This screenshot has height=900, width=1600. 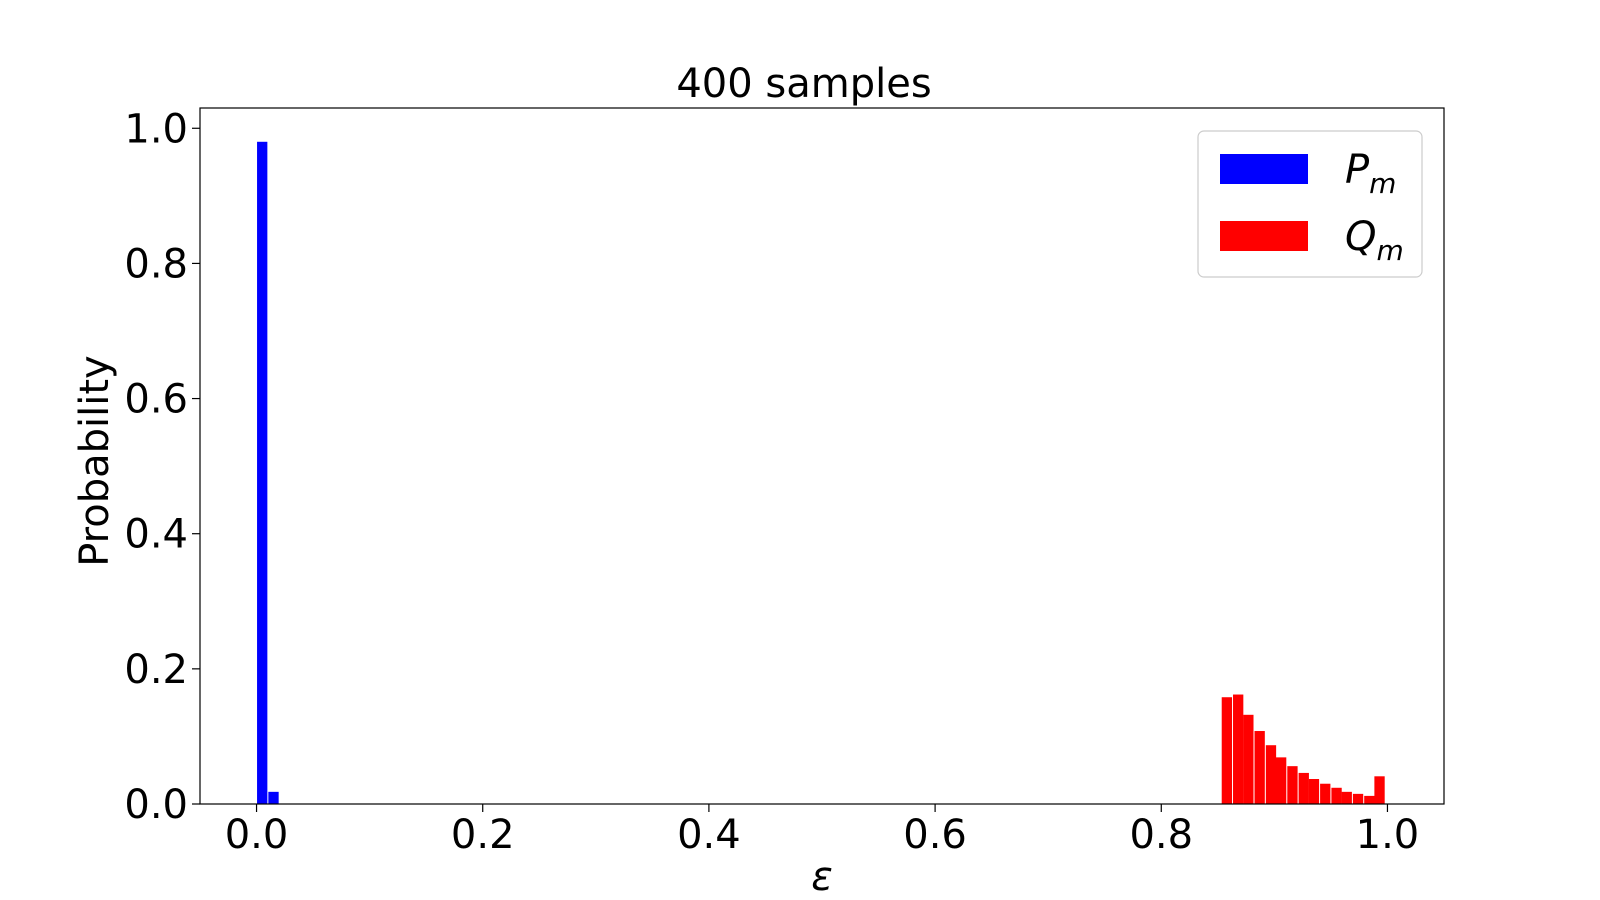 What do you see at coordinates (156, 400) in the screenshot?
I see `y-tick-label: 0.6` at bounding box center [156, 400].